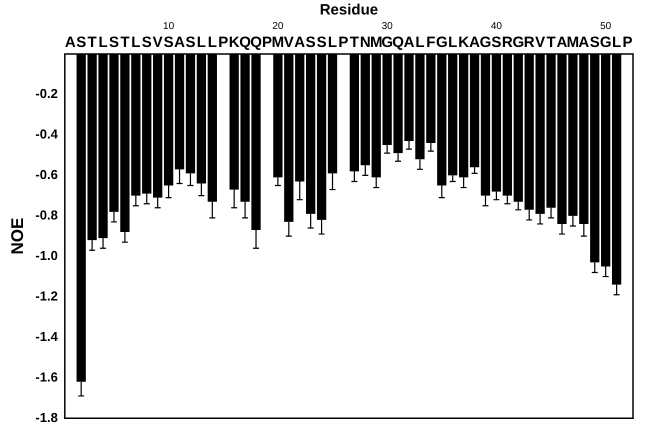  What do you see at coordinates (17, 236) in the screenshot?
I see `y-axis-title: NOE` at bounding box center [17, 236].